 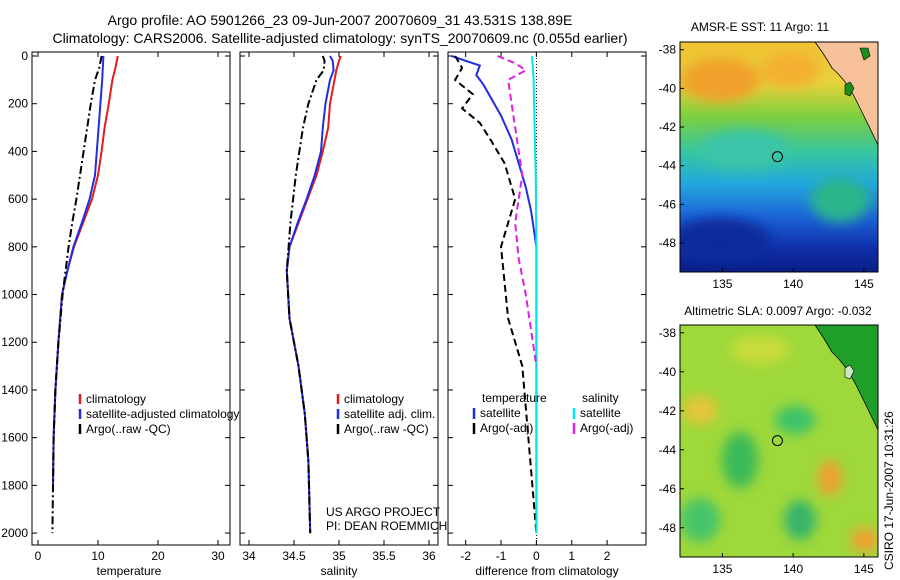 What do you see at coordinates (668, 204) in the screenshot?
I see `map-y-tick-label: -46` at bounding box center [668, 204].